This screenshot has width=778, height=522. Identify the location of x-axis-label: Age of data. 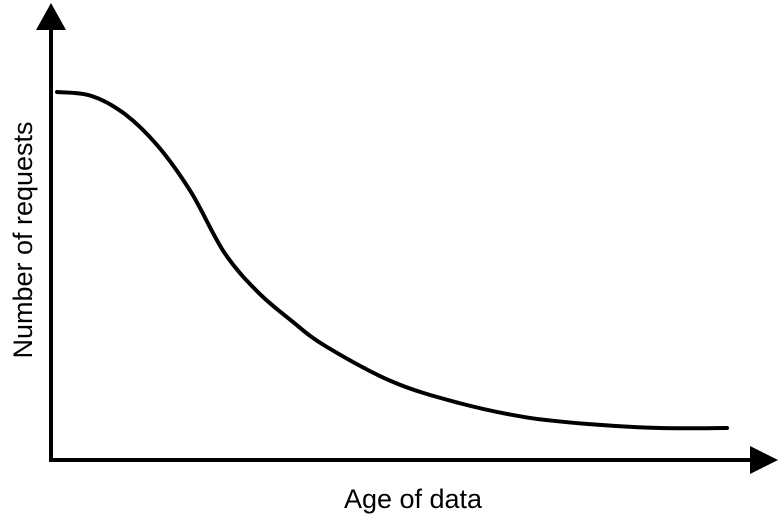
(413, 499).